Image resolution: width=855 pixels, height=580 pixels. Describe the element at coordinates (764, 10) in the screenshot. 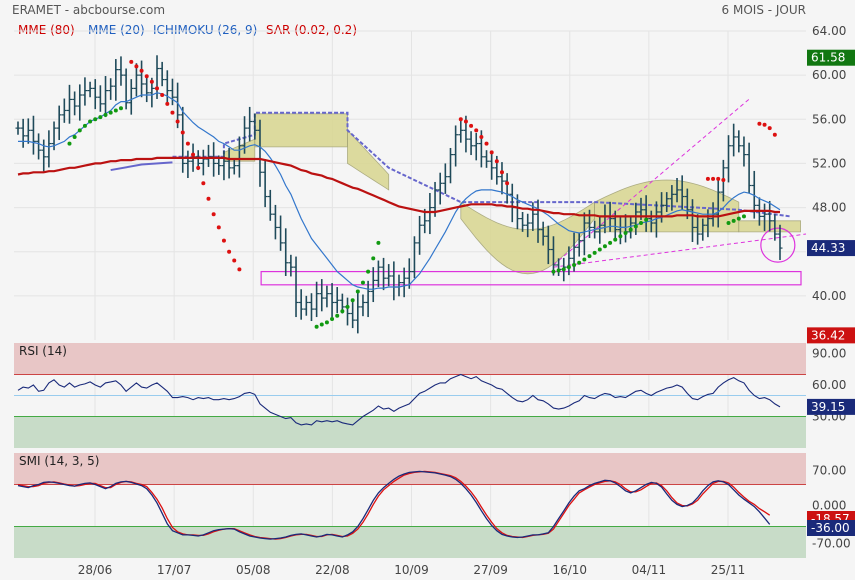

I see `period-label: 6 MOIS - JOUR` at that location.